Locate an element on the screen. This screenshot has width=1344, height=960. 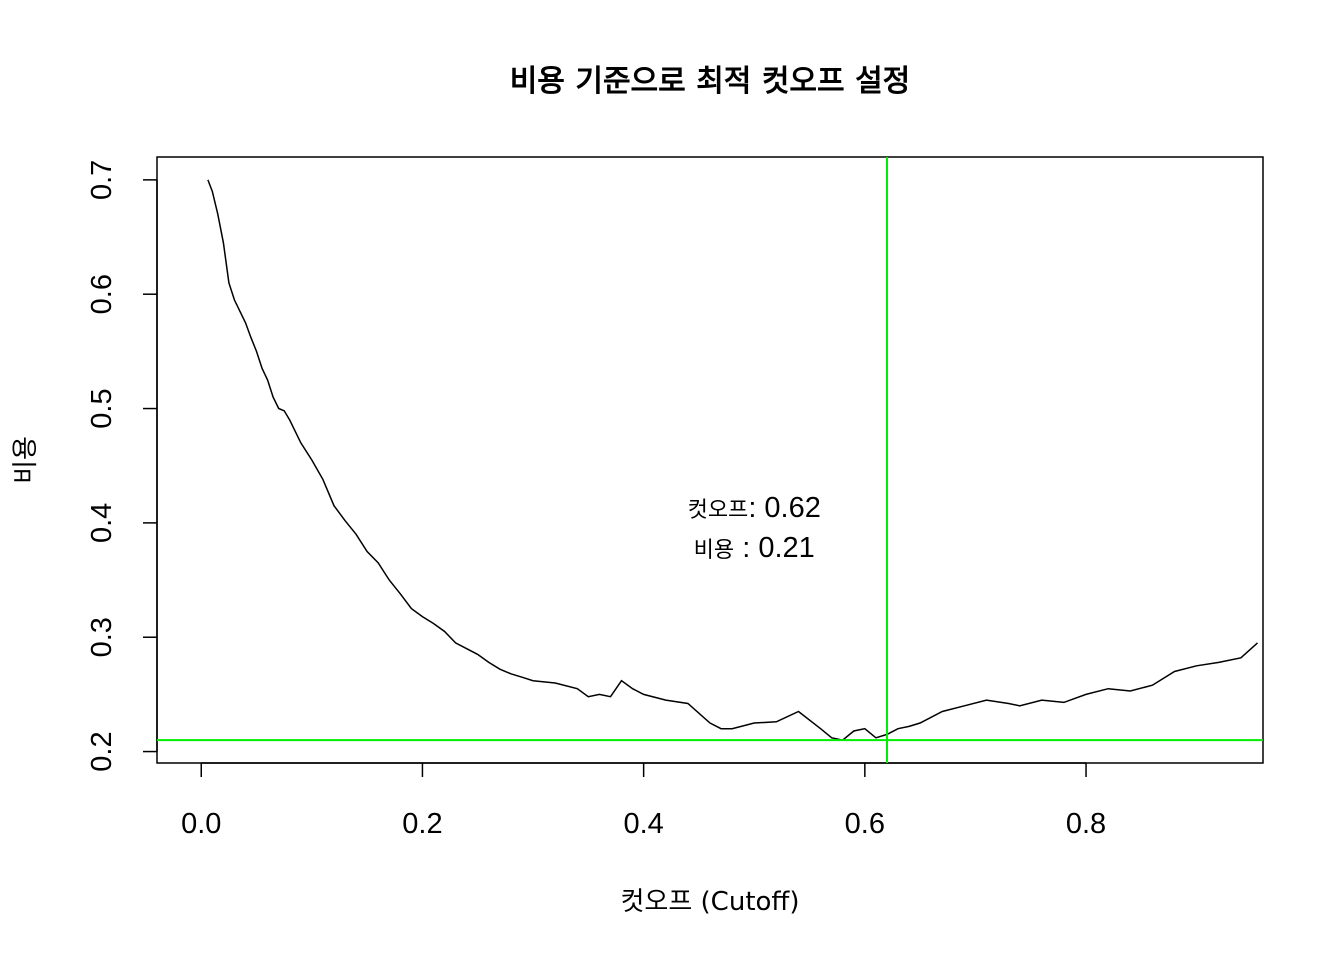
y-axis: 0.2 0.3 0.4 0.5 0.6 0.7 is located at coordinates (122, 466).